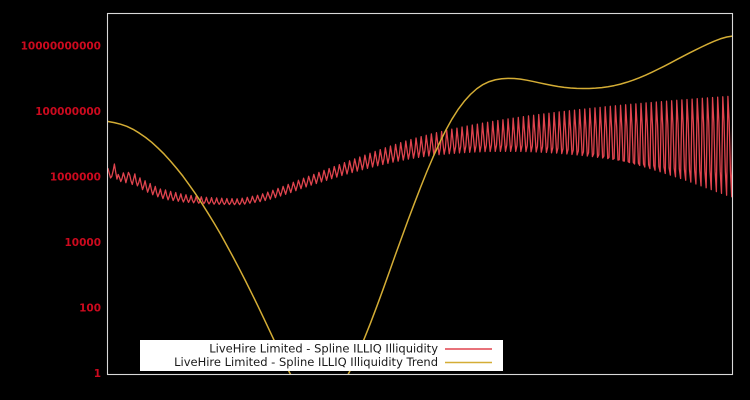 This screenshot has width=750, height=400. I want to click on legend-background, so click(321, 355).